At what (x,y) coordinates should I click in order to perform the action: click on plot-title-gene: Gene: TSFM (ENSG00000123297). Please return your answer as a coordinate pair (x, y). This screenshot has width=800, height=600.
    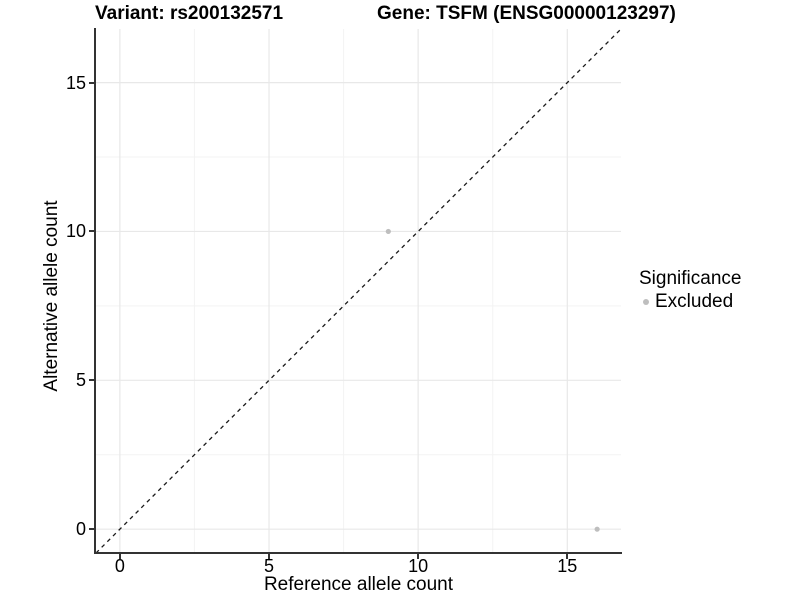
    Looking at the image, I should click on (526, 13).